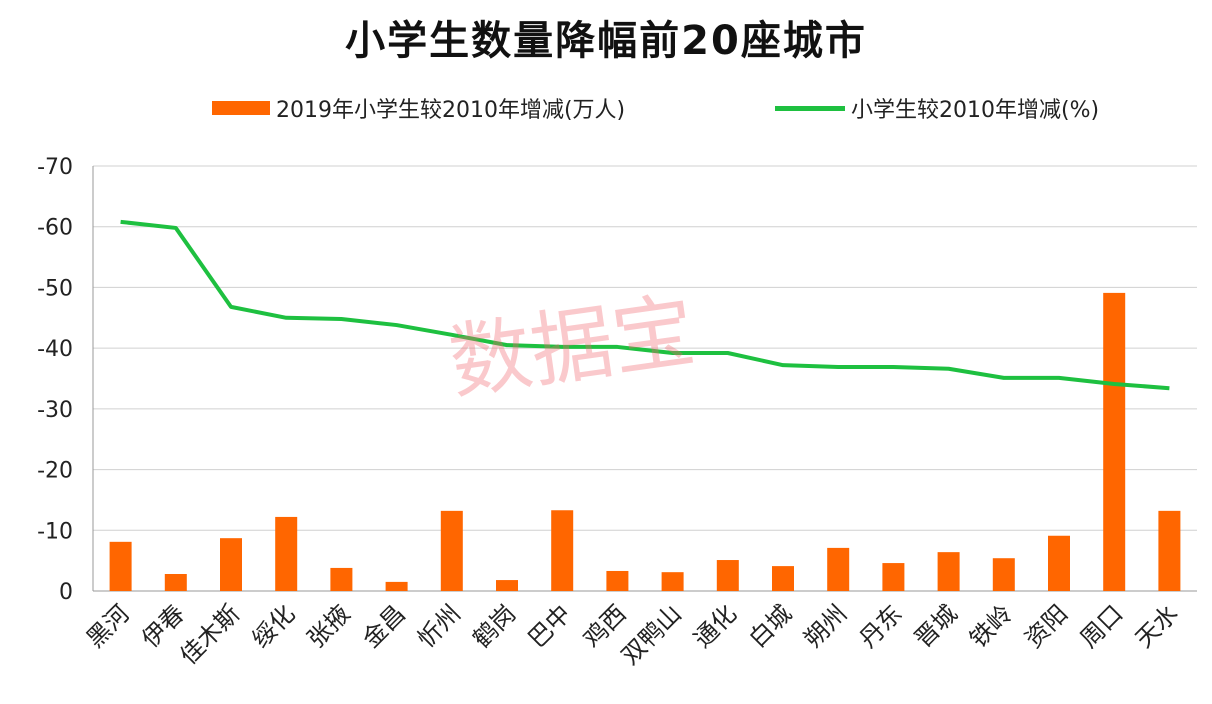 The height and width of the screenshot is (704, 1212). I want to click on y-tick-label: -60, so click(55, 228).